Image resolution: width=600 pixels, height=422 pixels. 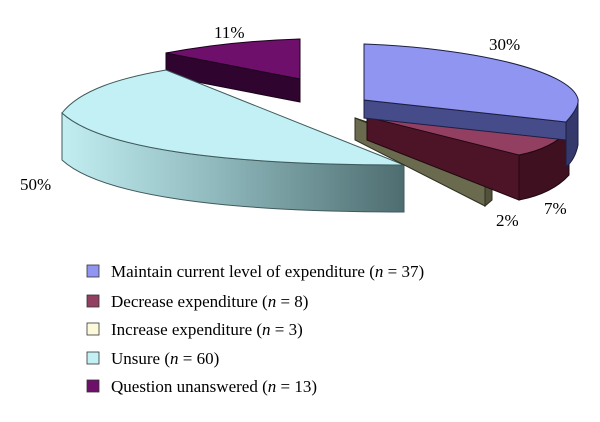 What do you see at coordinates (555, 208) in the screenshot?
I see `pct-label-decrease: 7%` at bounding box center [555, 208].